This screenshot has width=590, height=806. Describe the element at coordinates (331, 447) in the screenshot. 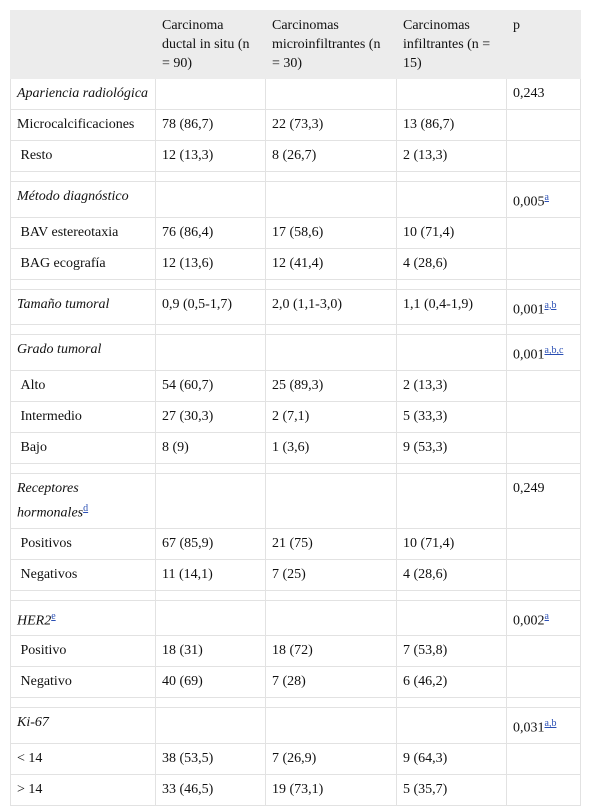

I see `value-cell: 1 (3,6)` at that location.